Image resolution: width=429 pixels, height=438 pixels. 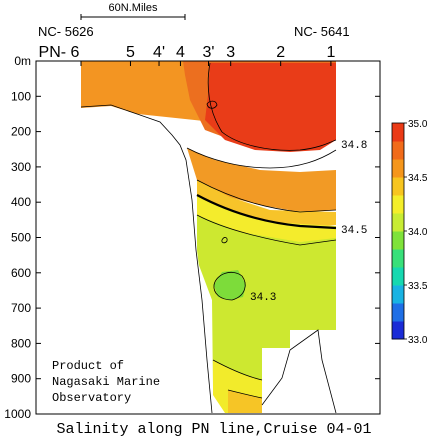 What do you see at coordinates (418, 340) in the screenshot?
I see `colorbar-tick-label: 33.0` at bounding box center [418, 340].